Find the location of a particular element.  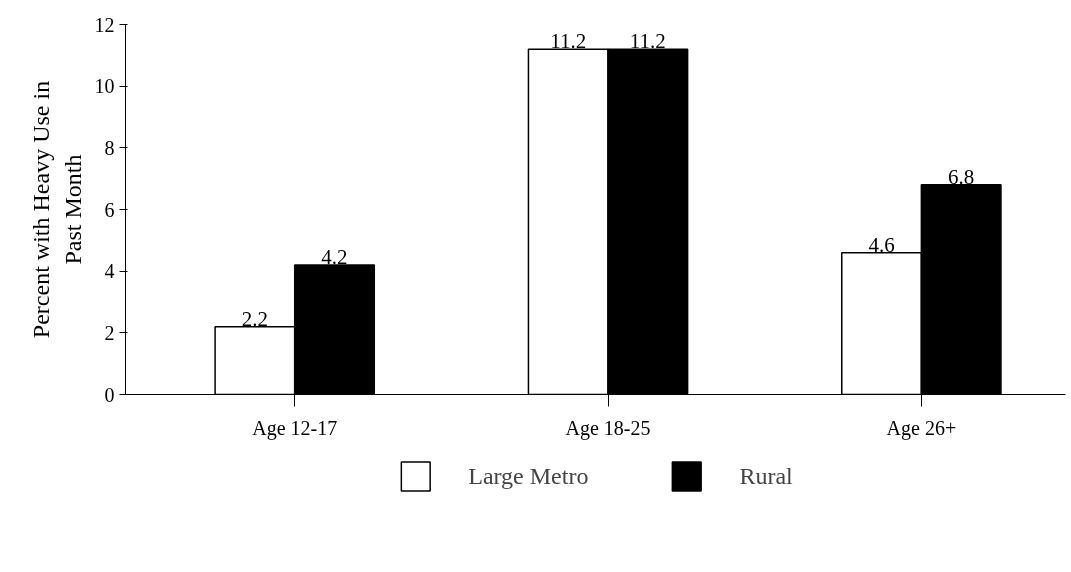

y-tick-label: 0 is located at coordinates (109, 394).